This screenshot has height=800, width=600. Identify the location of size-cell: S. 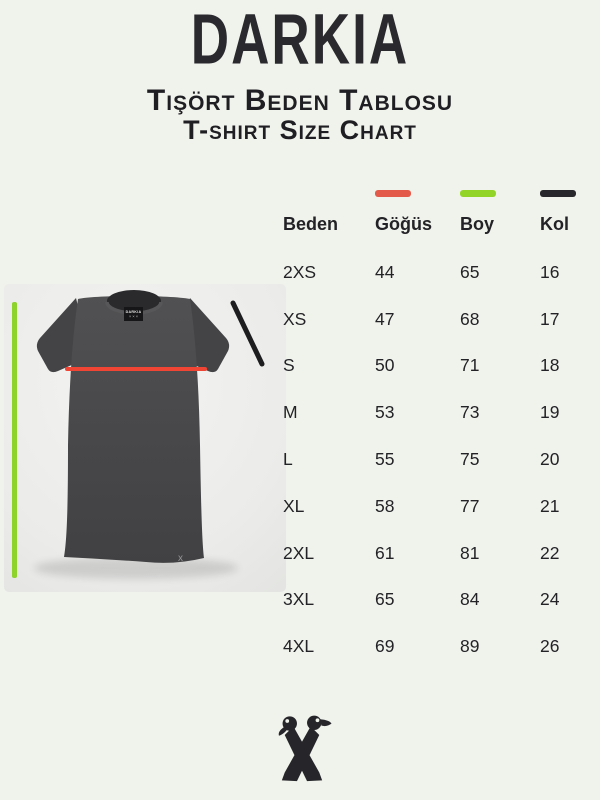
(289, 365).